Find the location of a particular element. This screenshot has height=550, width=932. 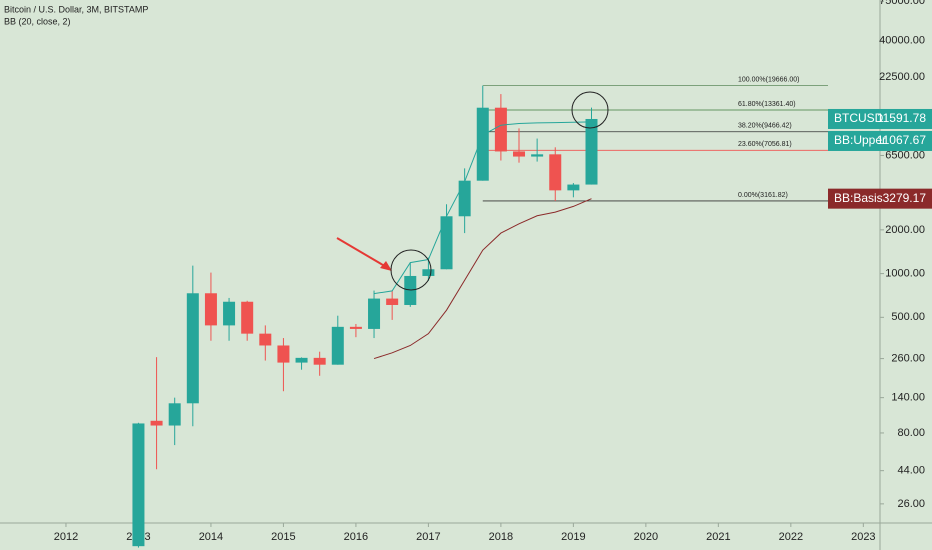

y-tick-label: 80.00 is located at coordinates (911, 433).